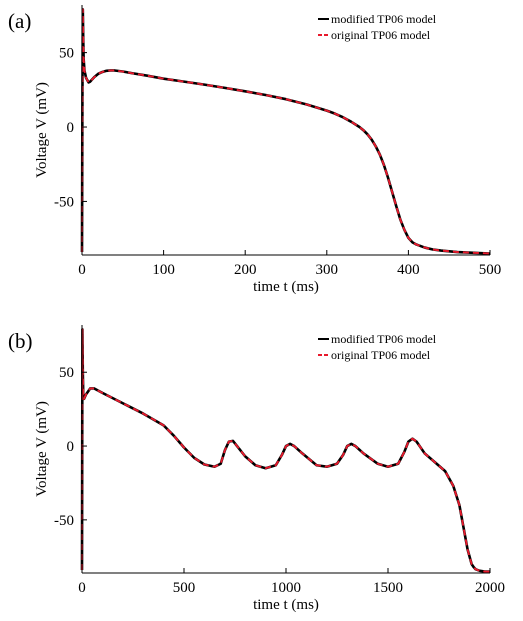 The width and height of the screenshot is (523, 621). I want to click on chart-b-y-tick-label: 50, so click(66, 373).